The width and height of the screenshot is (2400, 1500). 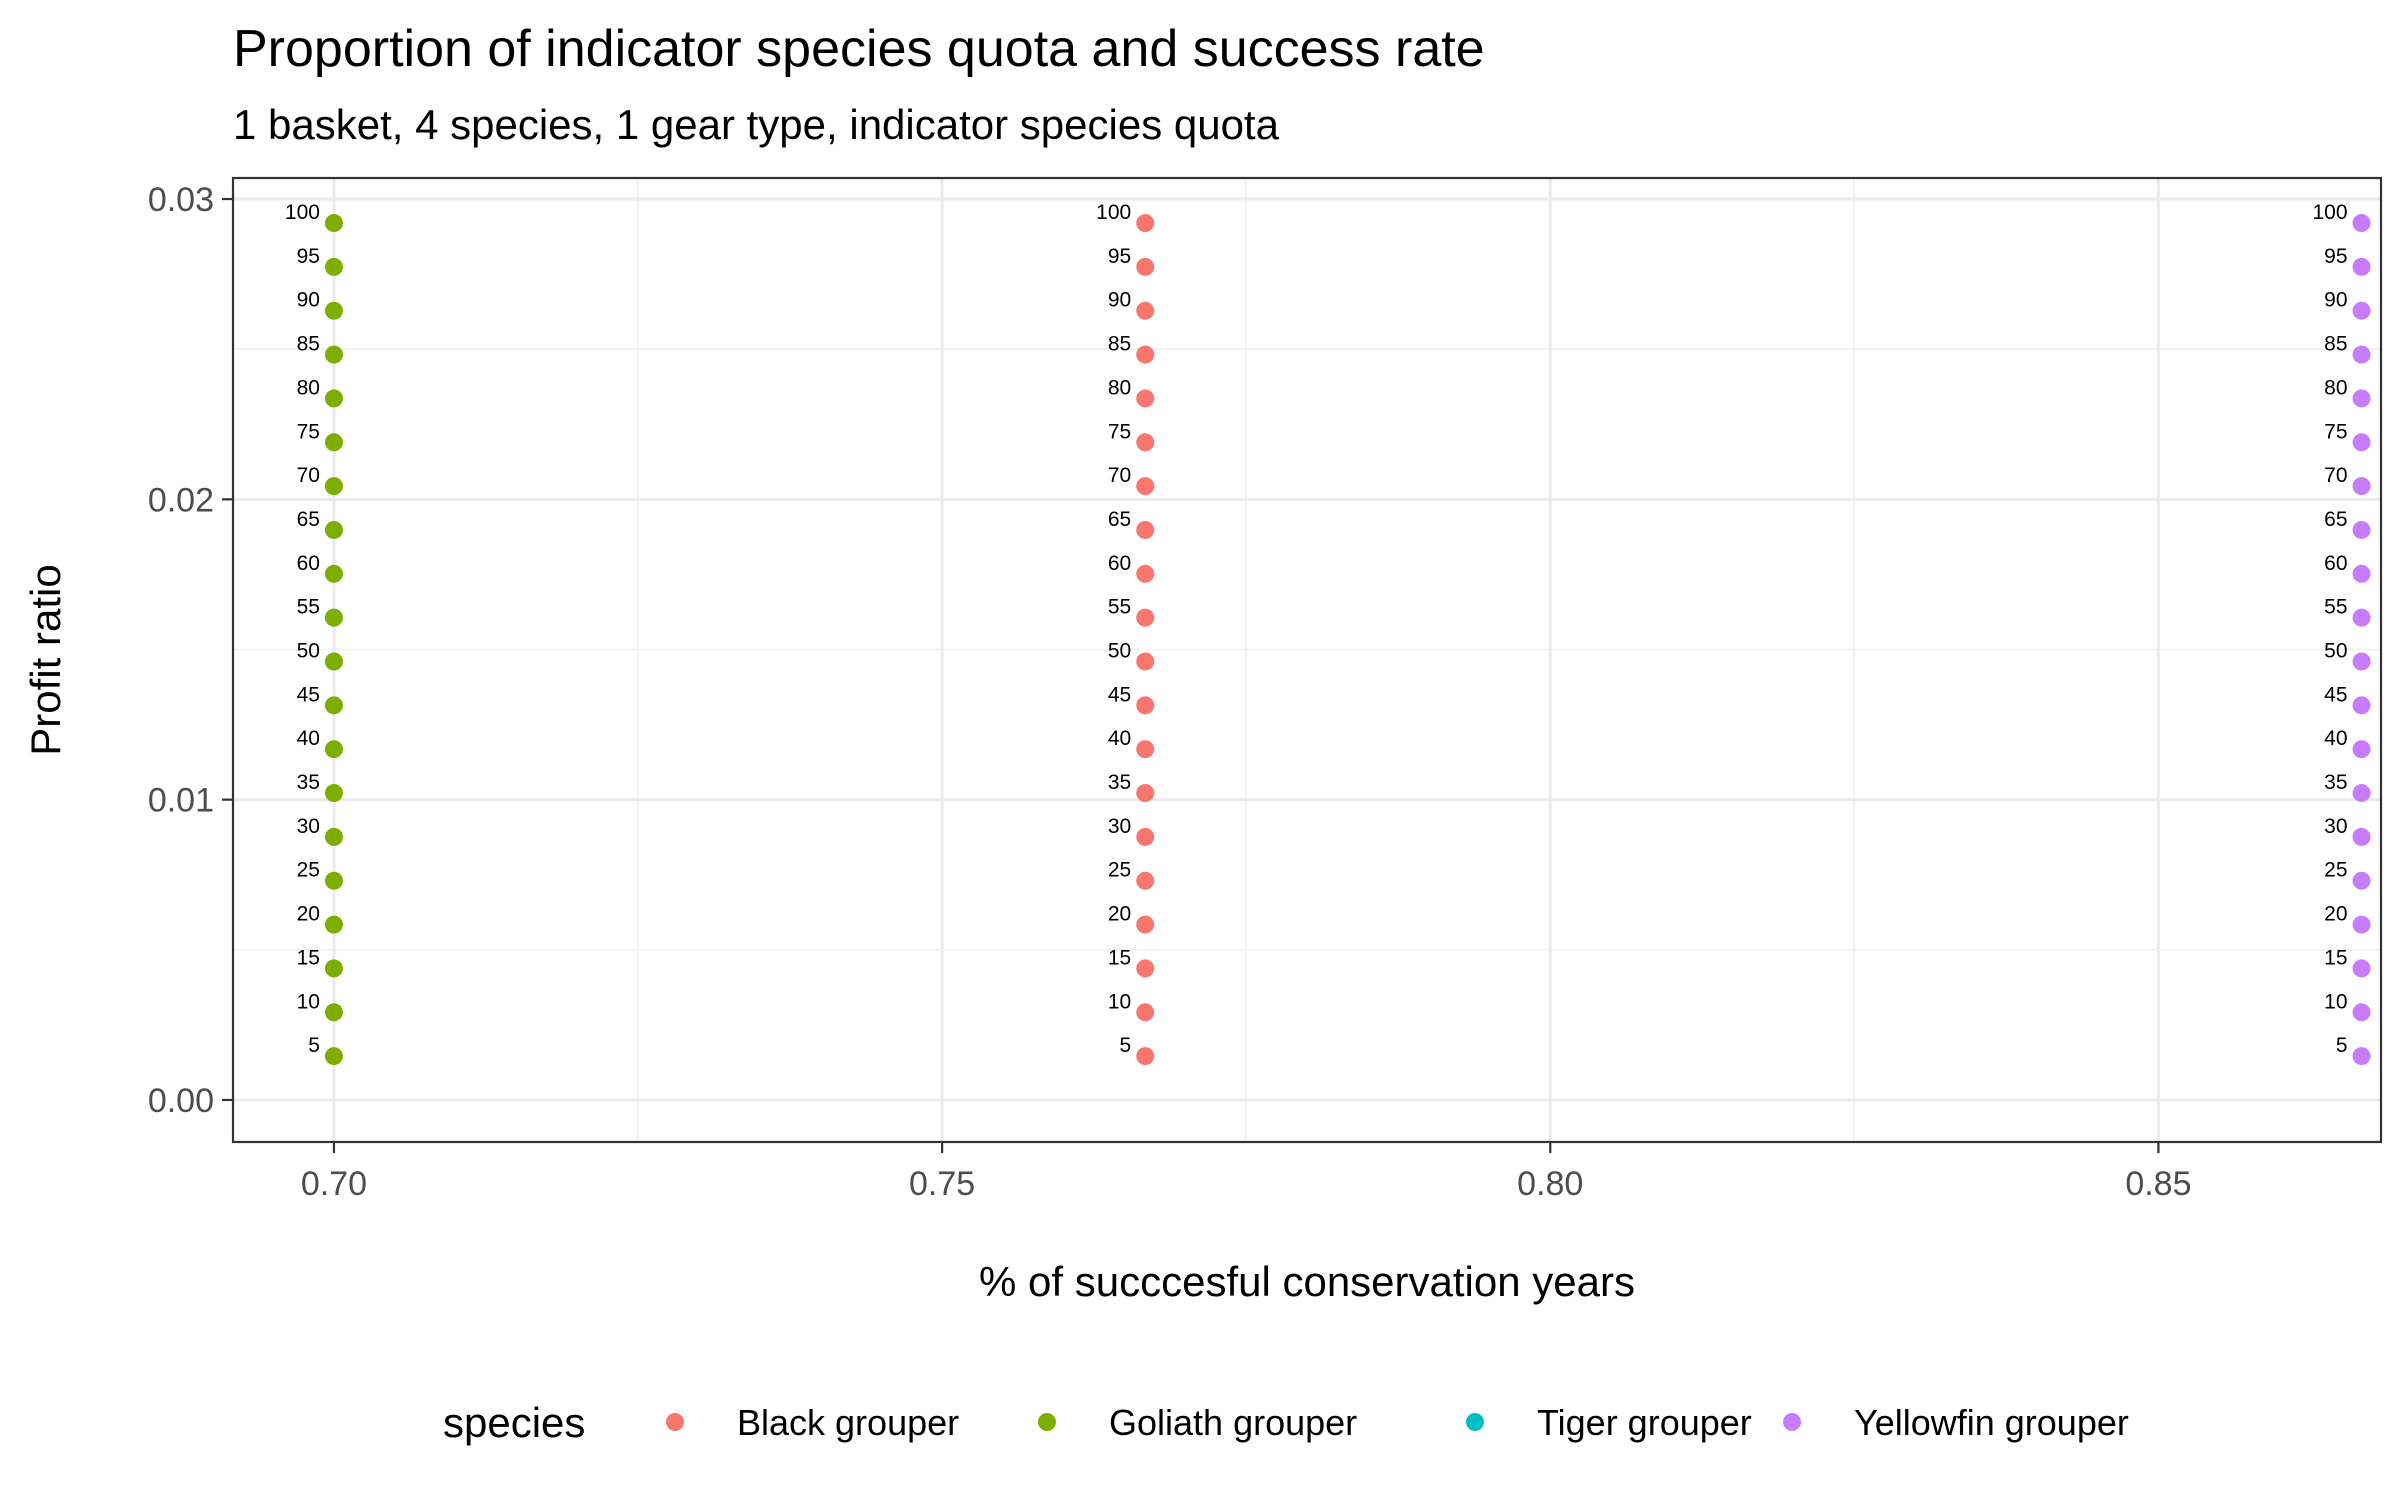 What do you see at coordinates (1119, 957) in the screenshot?
I see `data-point-label: 15` at bounding box center [1119, 957].